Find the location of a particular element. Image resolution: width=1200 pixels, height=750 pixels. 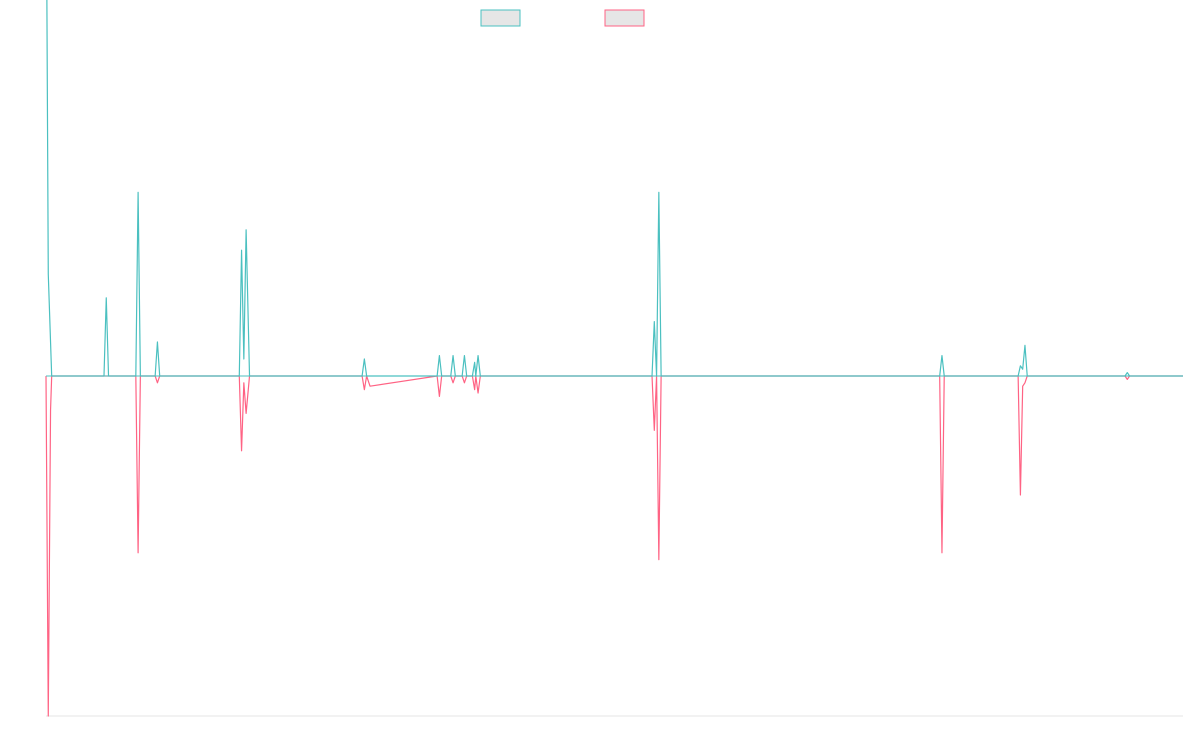

legend is located at coordinates (562, 18).